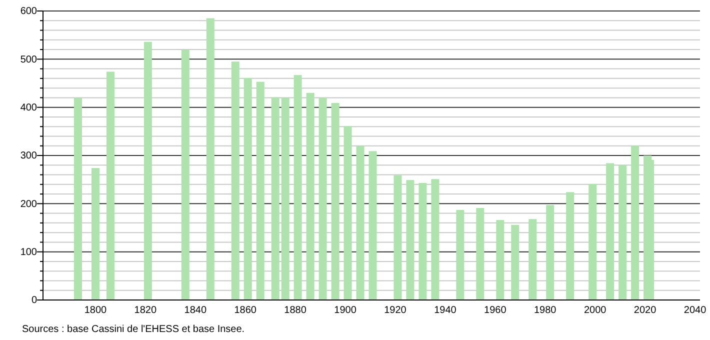 The height and width of the screenshot is (340, 710). I want to click on y-tick-label: 200, so click(29, 204).